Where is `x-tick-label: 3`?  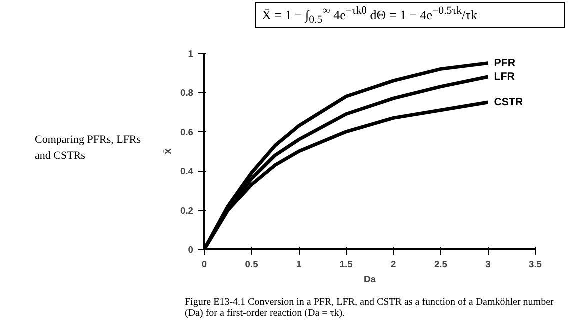 x-tick-label: 3 is located at coordinates (488, 265).